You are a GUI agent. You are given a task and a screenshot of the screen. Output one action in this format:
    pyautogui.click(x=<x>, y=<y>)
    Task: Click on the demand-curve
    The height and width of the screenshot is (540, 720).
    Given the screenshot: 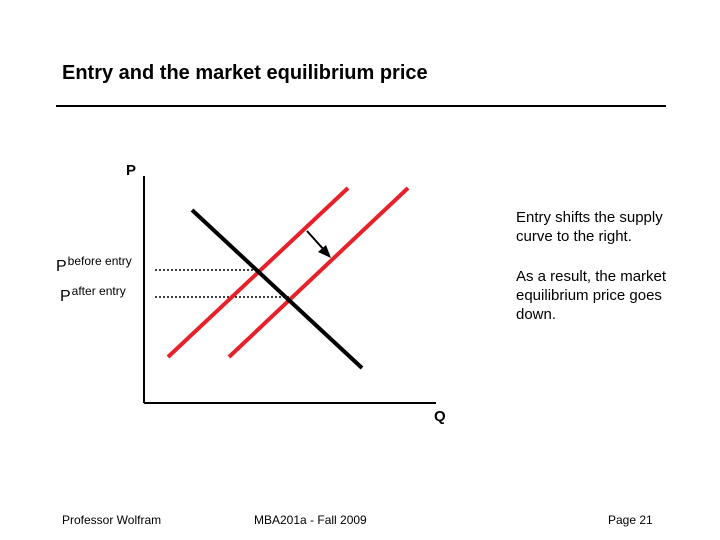 What is the action you would take?
    pyautogui.click(x=277, y=289)
    